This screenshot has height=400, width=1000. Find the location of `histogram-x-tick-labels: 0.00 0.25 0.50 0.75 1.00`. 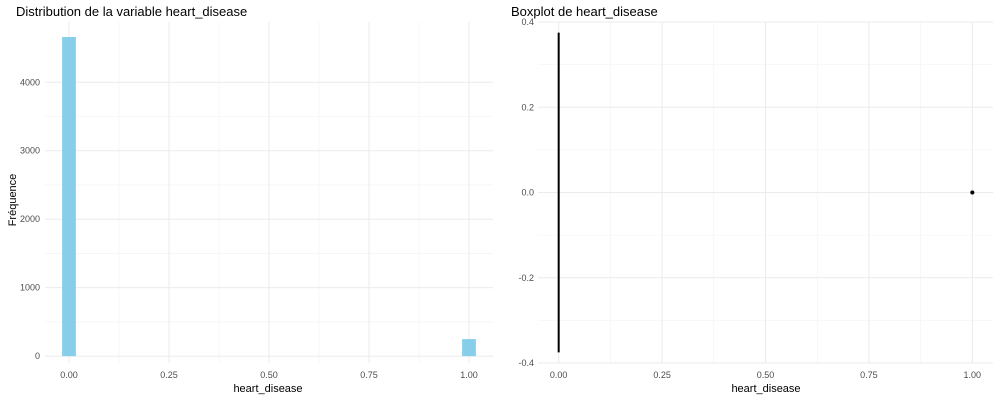

histogram-x-tick-labels: 0.00 0.25 0.50 0.75 1.00 is located at coordinates (269, 375).